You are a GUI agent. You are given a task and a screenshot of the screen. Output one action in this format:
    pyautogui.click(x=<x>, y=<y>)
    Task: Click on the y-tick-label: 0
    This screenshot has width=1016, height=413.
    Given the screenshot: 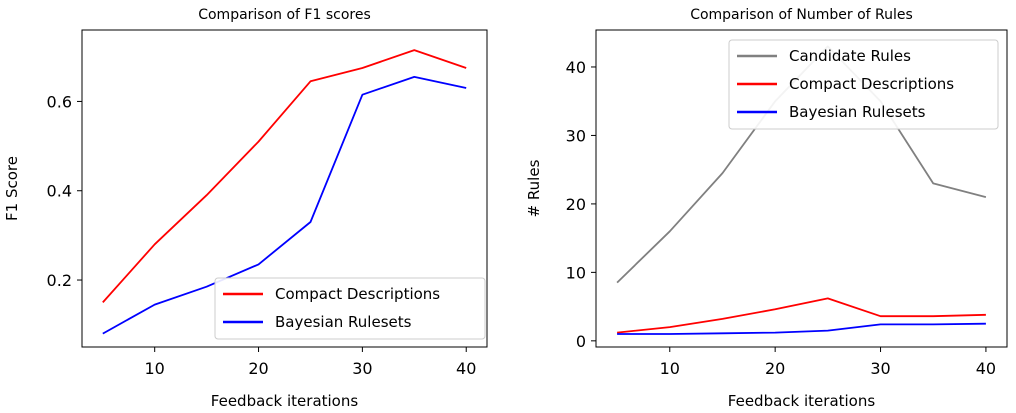 What is the action you would take?
    pyautogui.click(x=581, y=341)
    